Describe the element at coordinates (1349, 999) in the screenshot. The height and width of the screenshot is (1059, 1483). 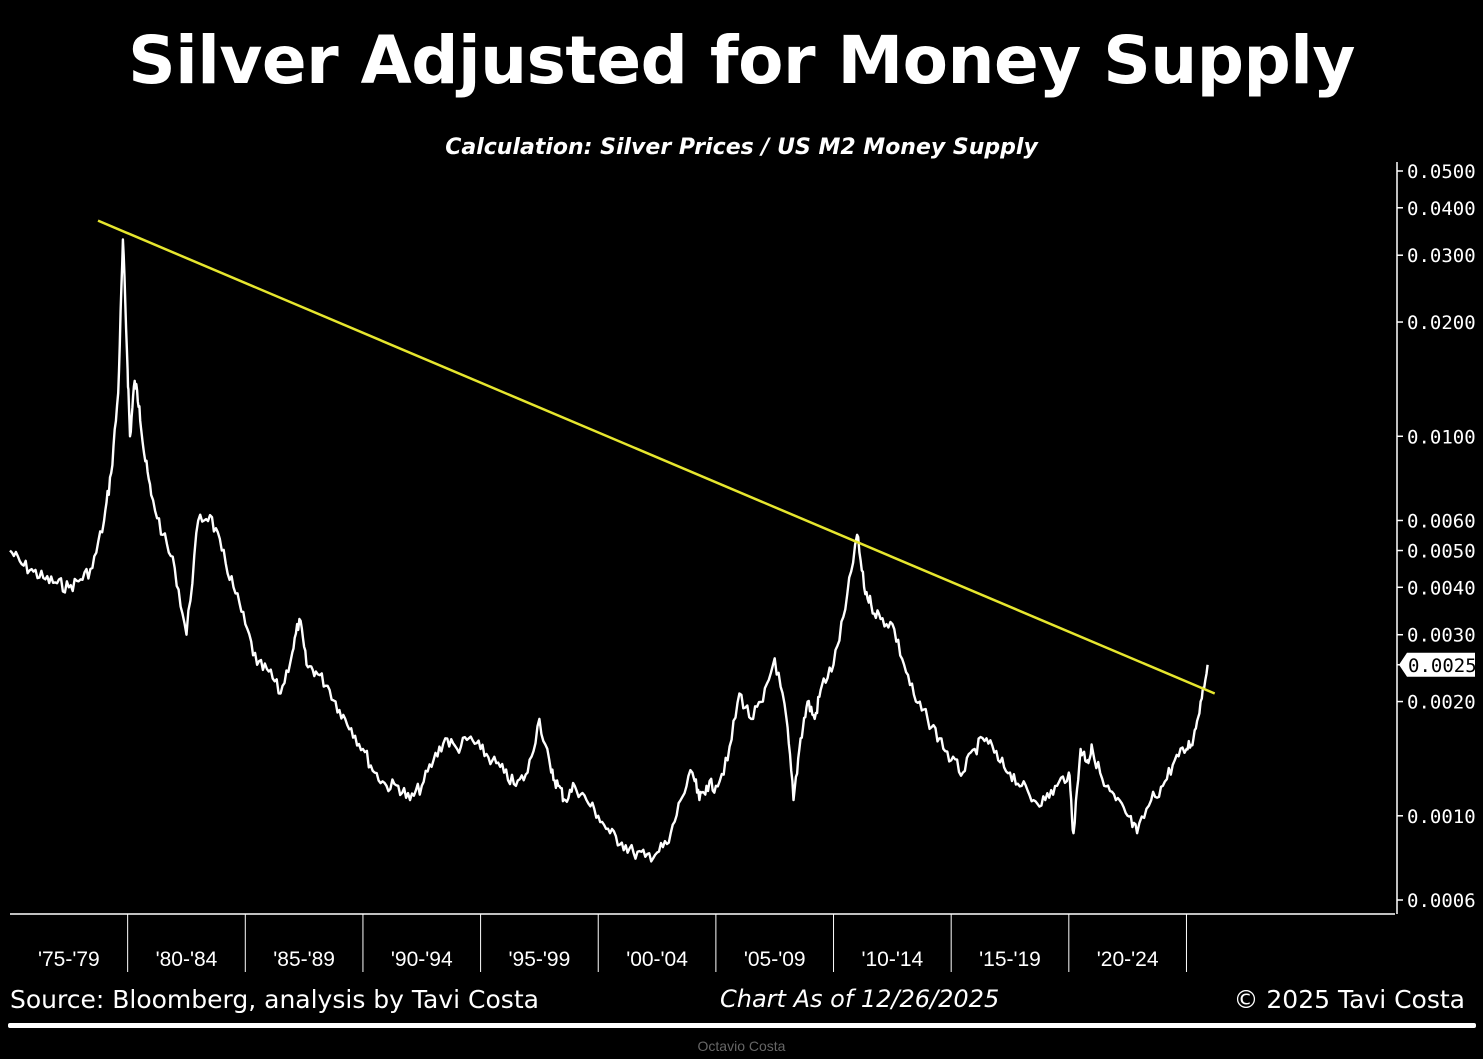
I see `copyright-note: © 2025 Tavi Costa` at that location.